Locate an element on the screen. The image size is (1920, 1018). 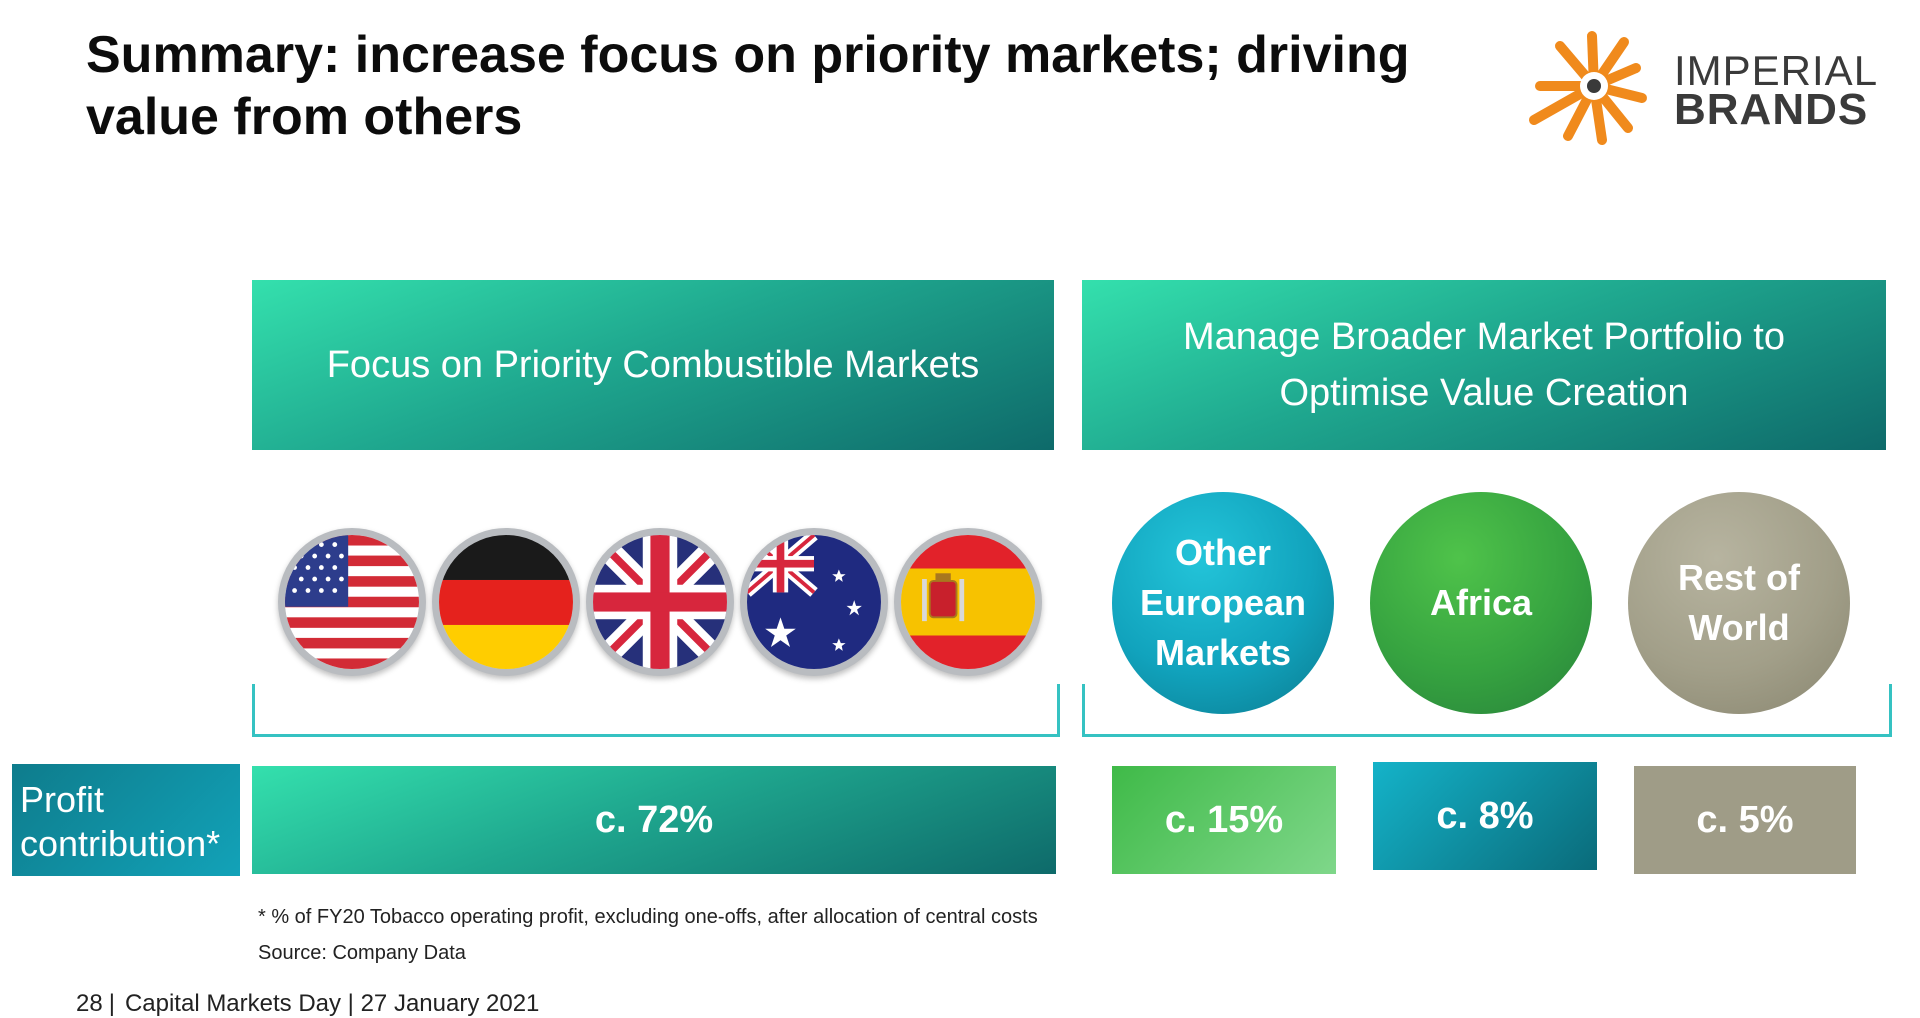
imperial-brands-logo: IMPERIAL BRANDS is located at coordinates (1700, 88).